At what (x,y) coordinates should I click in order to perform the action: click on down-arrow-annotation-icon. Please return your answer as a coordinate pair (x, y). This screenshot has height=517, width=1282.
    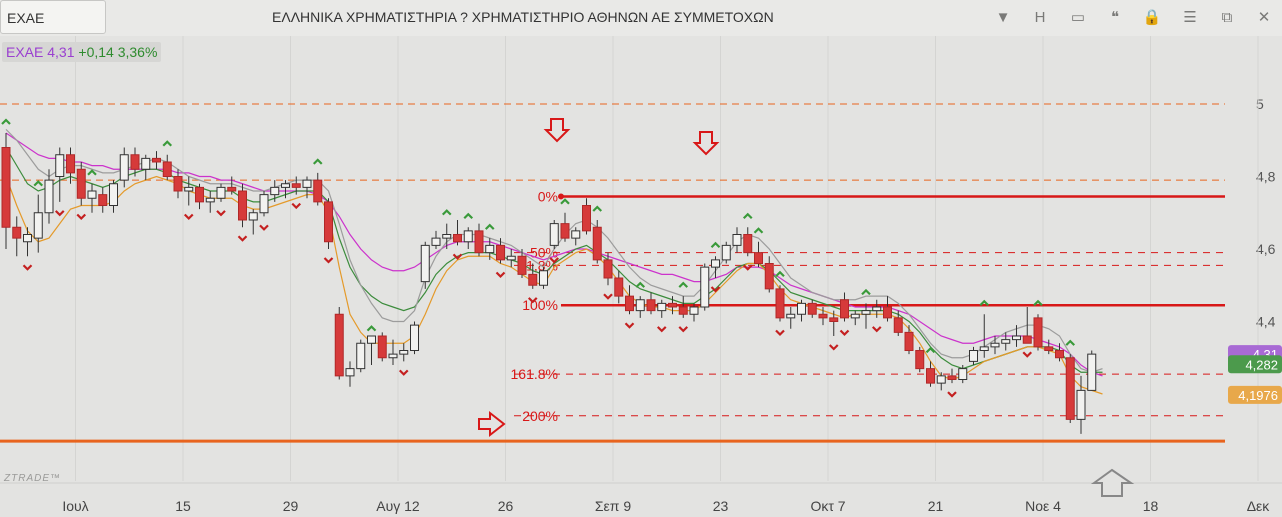
    Looking at the image, I should click on (557, 130).